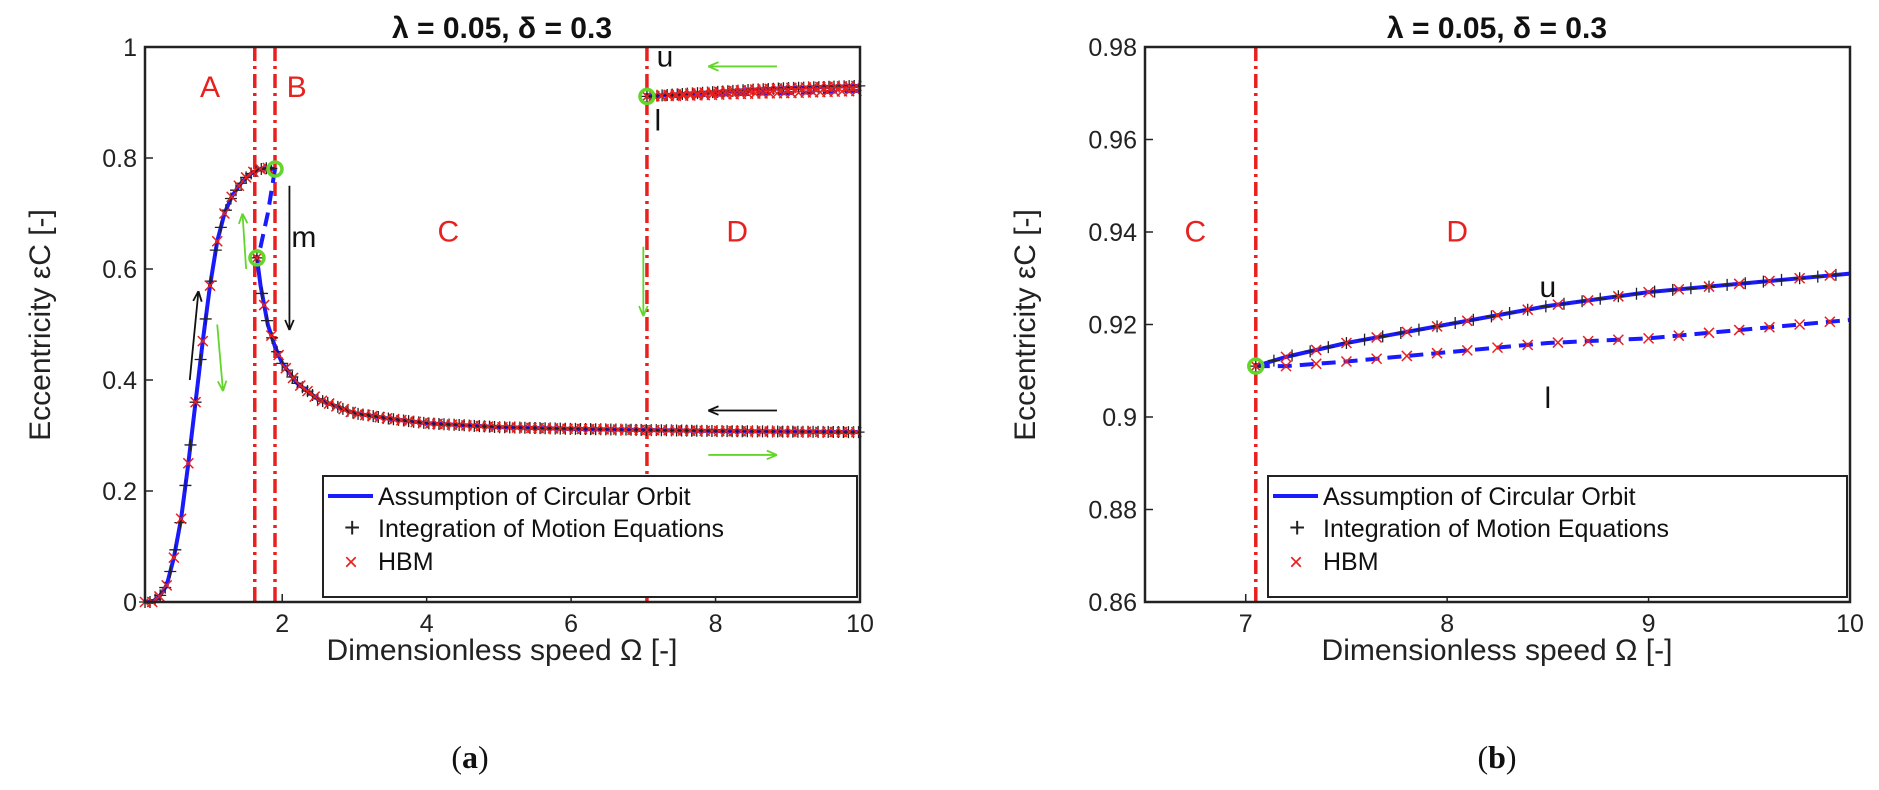 This screenshot has height=790, width=1879. What do you see at coordinates (303, 237) in the screenshot?
I see `branch-label: m` at bounding box center [303, 237].